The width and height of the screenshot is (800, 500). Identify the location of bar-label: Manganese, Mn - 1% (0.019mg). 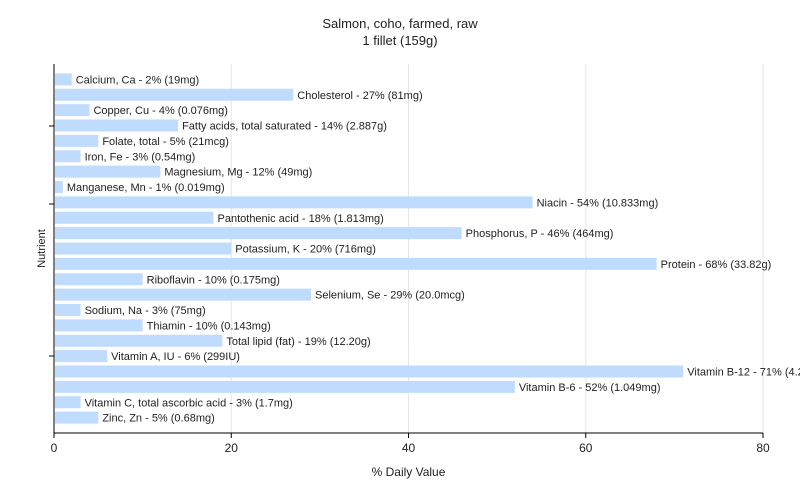
(146, 188).